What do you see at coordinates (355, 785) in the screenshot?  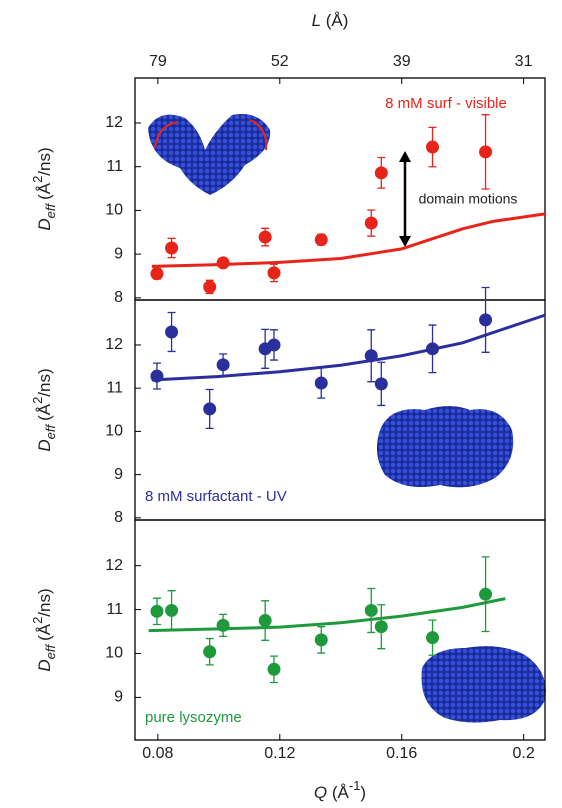 I see `x-label-part: -1` at bounding box center [355, 785].